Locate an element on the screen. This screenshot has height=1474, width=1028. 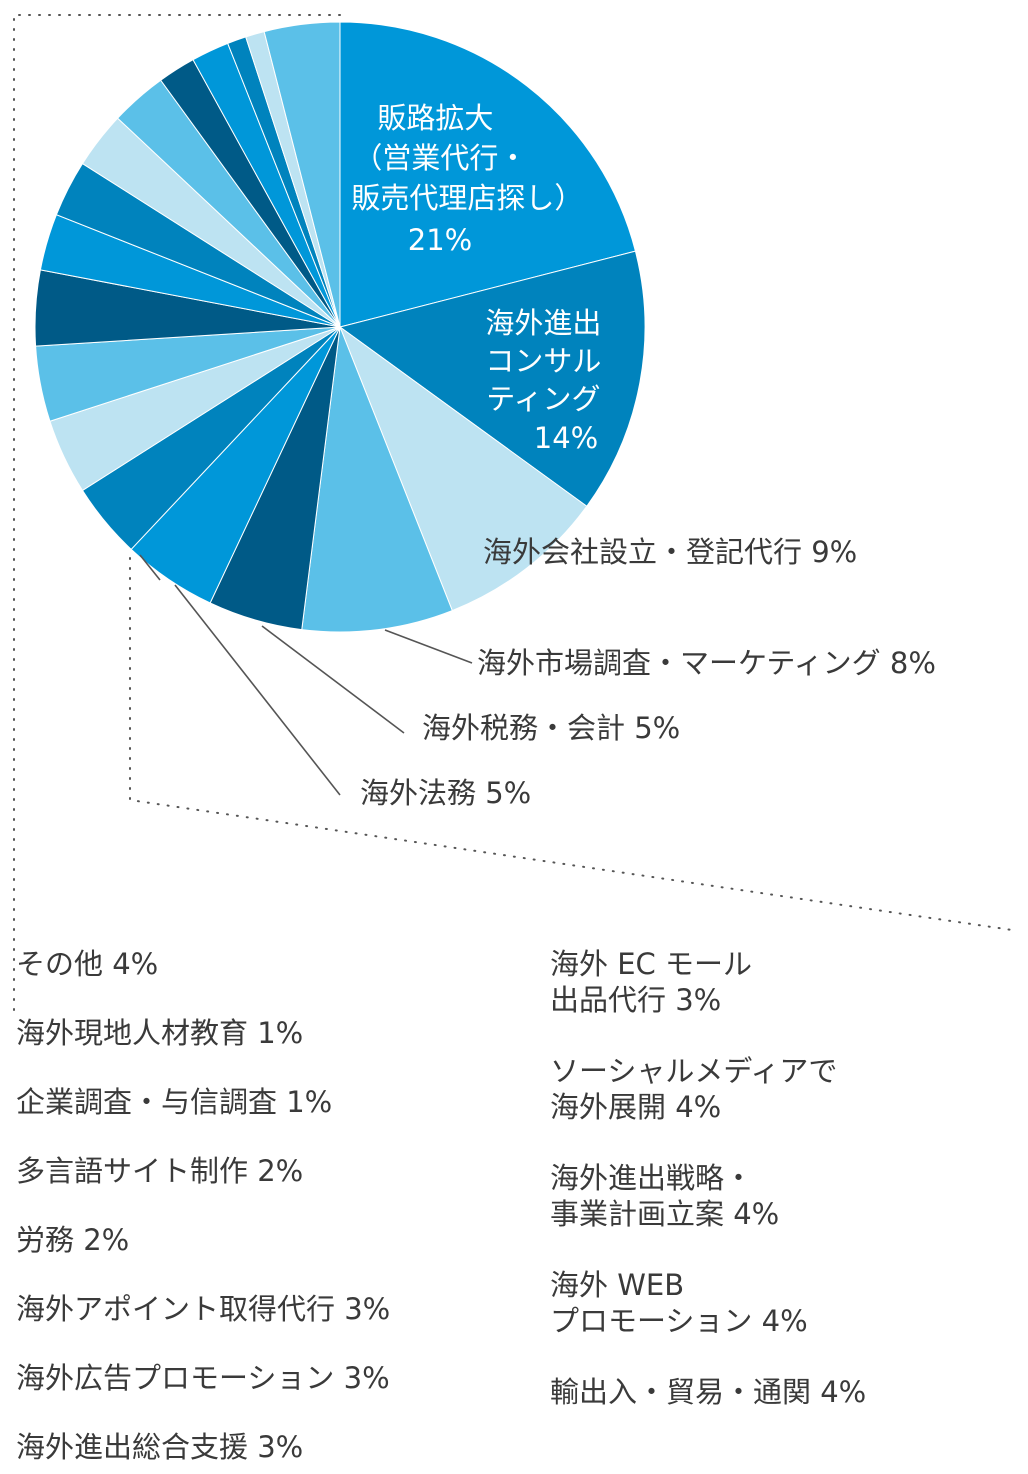
legend-left-item-0: その他 4% is located at coordinates (87, 964).